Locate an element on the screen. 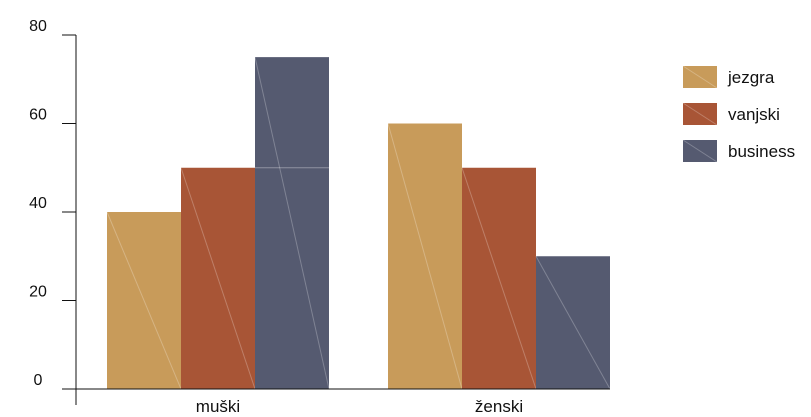  bar-business-zenski is located at coordinates (573, 322).